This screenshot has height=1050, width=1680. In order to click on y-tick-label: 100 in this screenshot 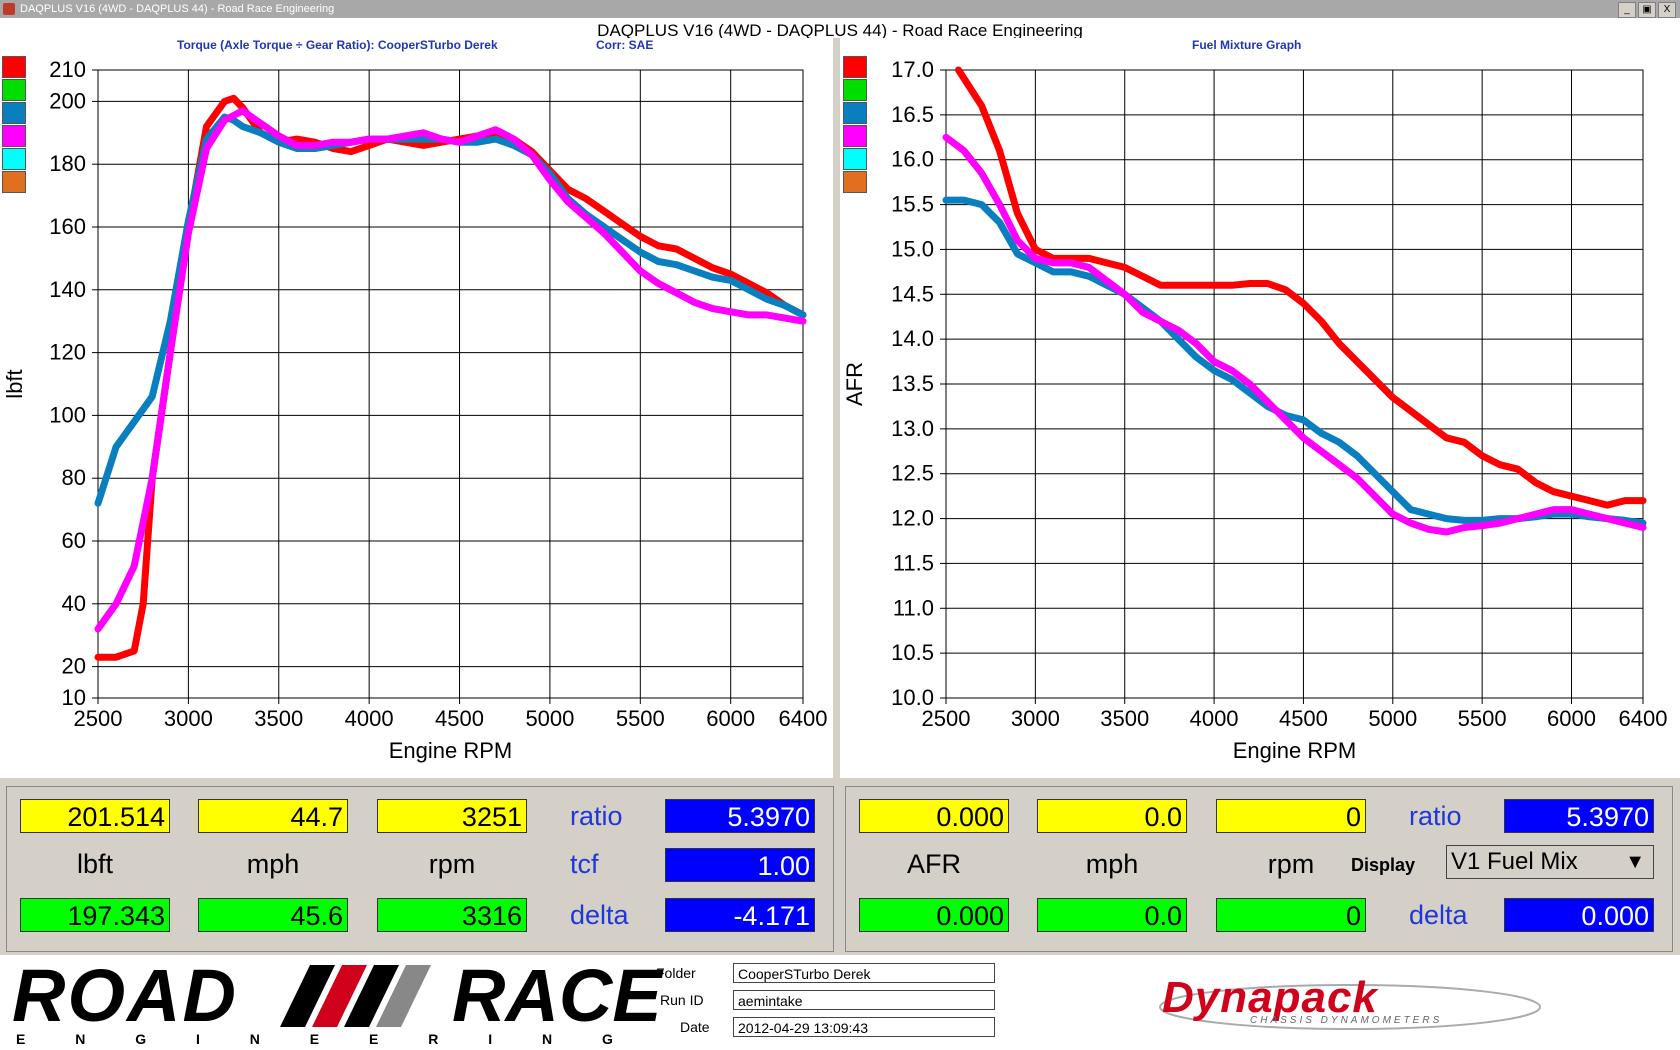, I will do `click(67, 414)`.